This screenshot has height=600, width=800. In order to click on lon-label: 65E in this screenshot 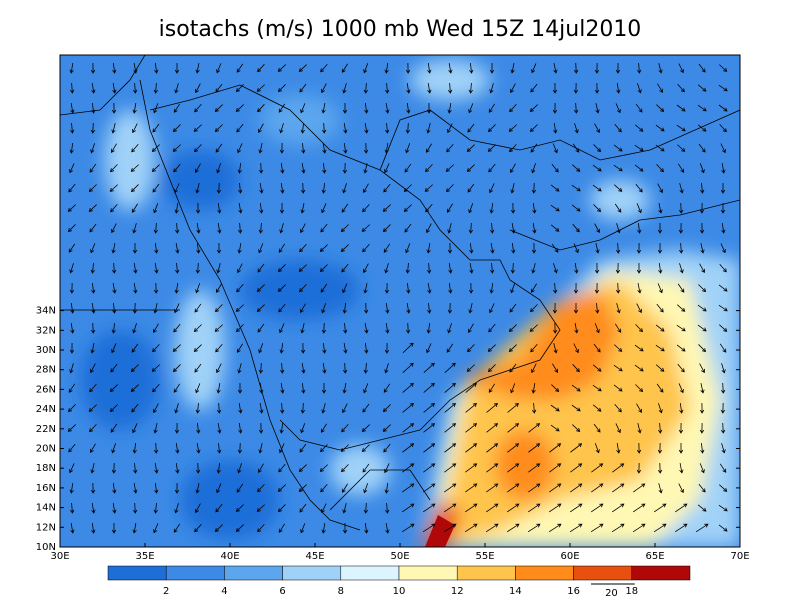, I will do `click(654, 556)`.